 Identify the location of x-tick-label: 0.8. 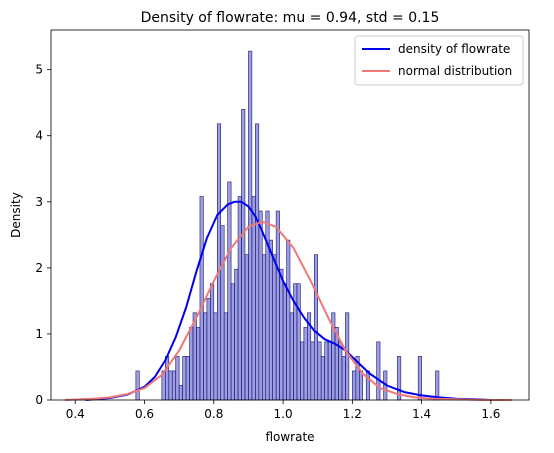
(213, 414).